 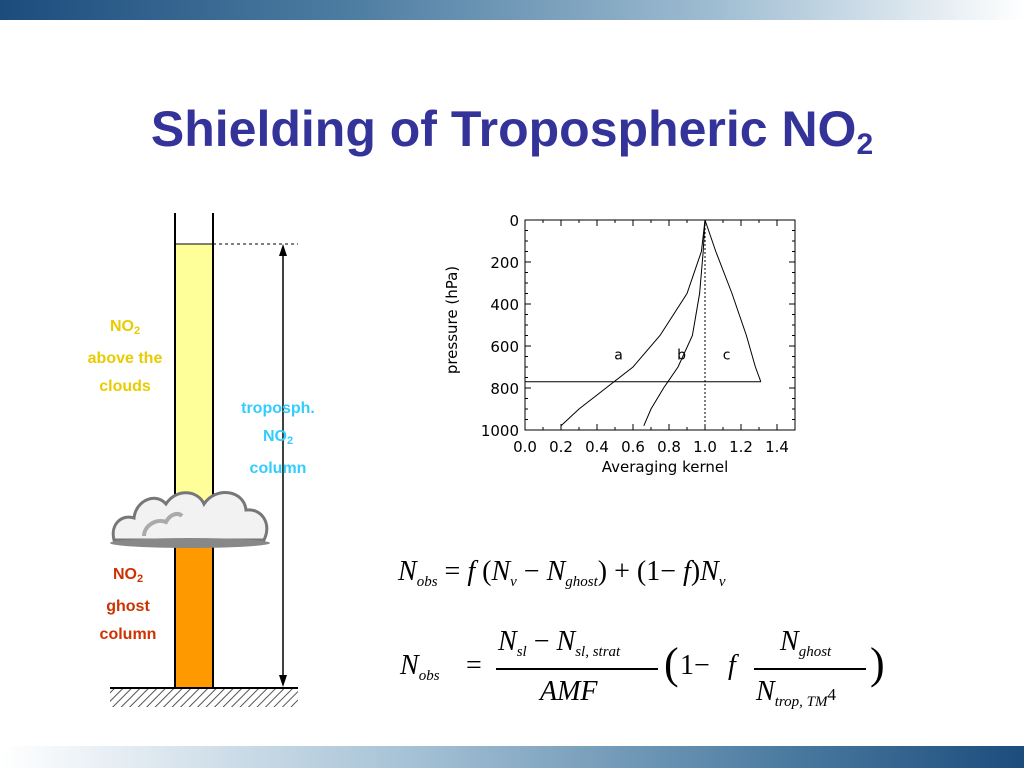 What do you see at coordinates (733, 300) in the screenshot?
I see `series-line-c` at bounding box center [733, 300].